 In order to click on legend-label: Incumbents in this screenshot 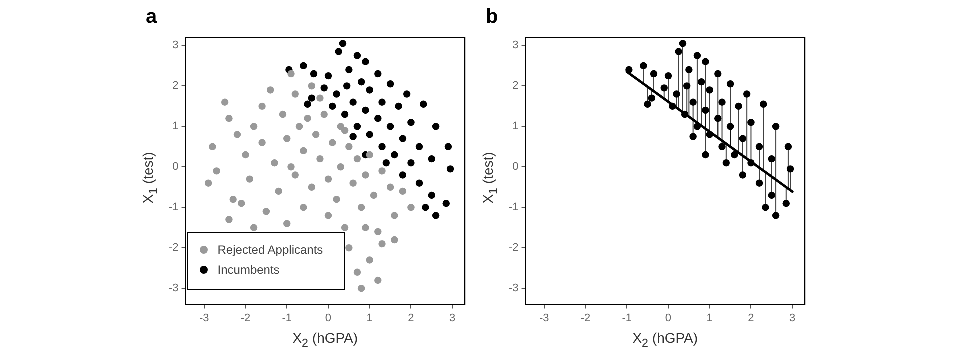, I will do `click(249, 269)`.